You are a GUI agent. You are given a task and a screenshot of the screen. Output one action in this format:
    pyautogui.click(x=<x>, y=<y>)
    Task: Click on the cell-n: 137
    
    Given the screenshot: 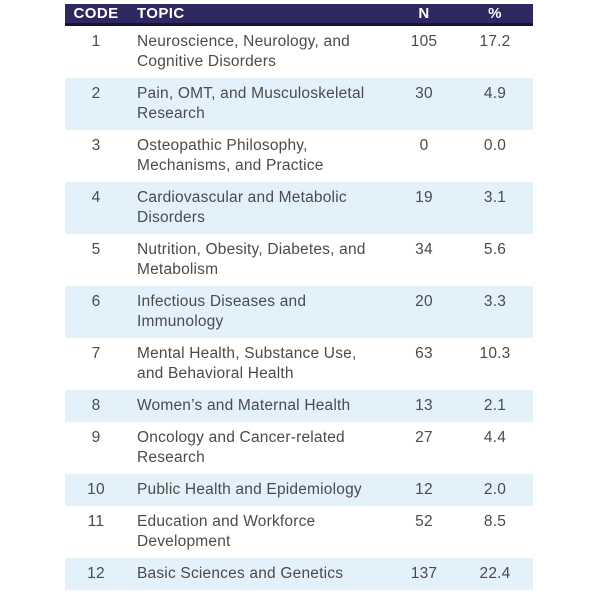 What is the action you would take?
    pyautogui.click(x=424, y=573)
    